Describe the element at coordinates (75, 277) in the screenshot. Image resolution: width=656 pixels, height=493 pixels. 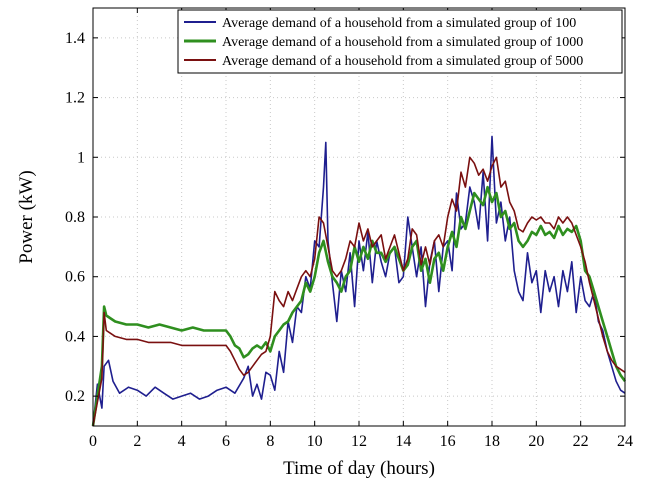
I see `y-tick-label: 0.6` at that location.